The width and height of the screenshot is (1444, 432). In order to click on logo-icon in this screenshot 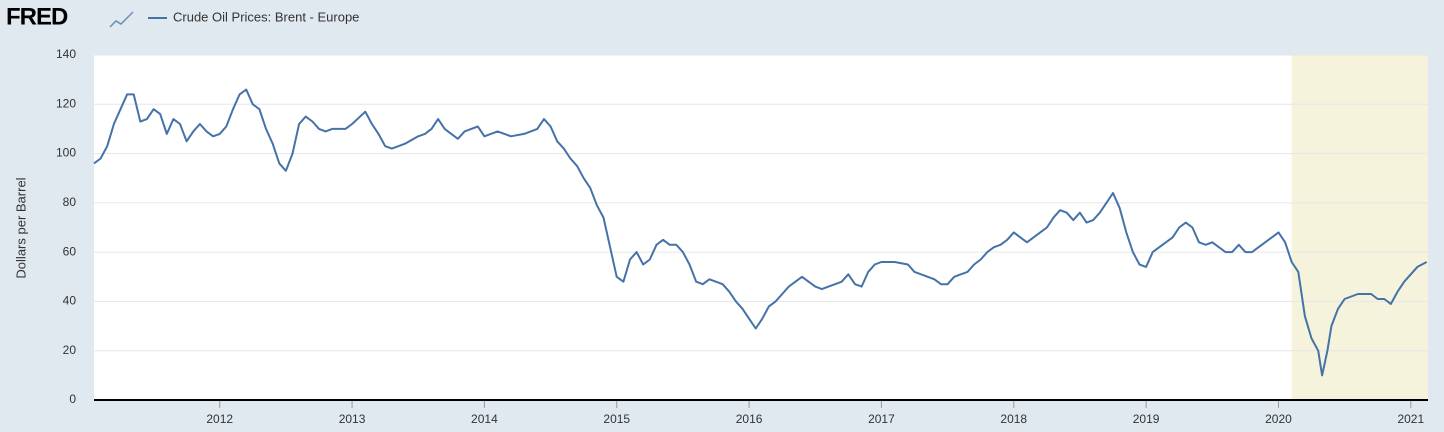, I will do `click(121, 19)`.